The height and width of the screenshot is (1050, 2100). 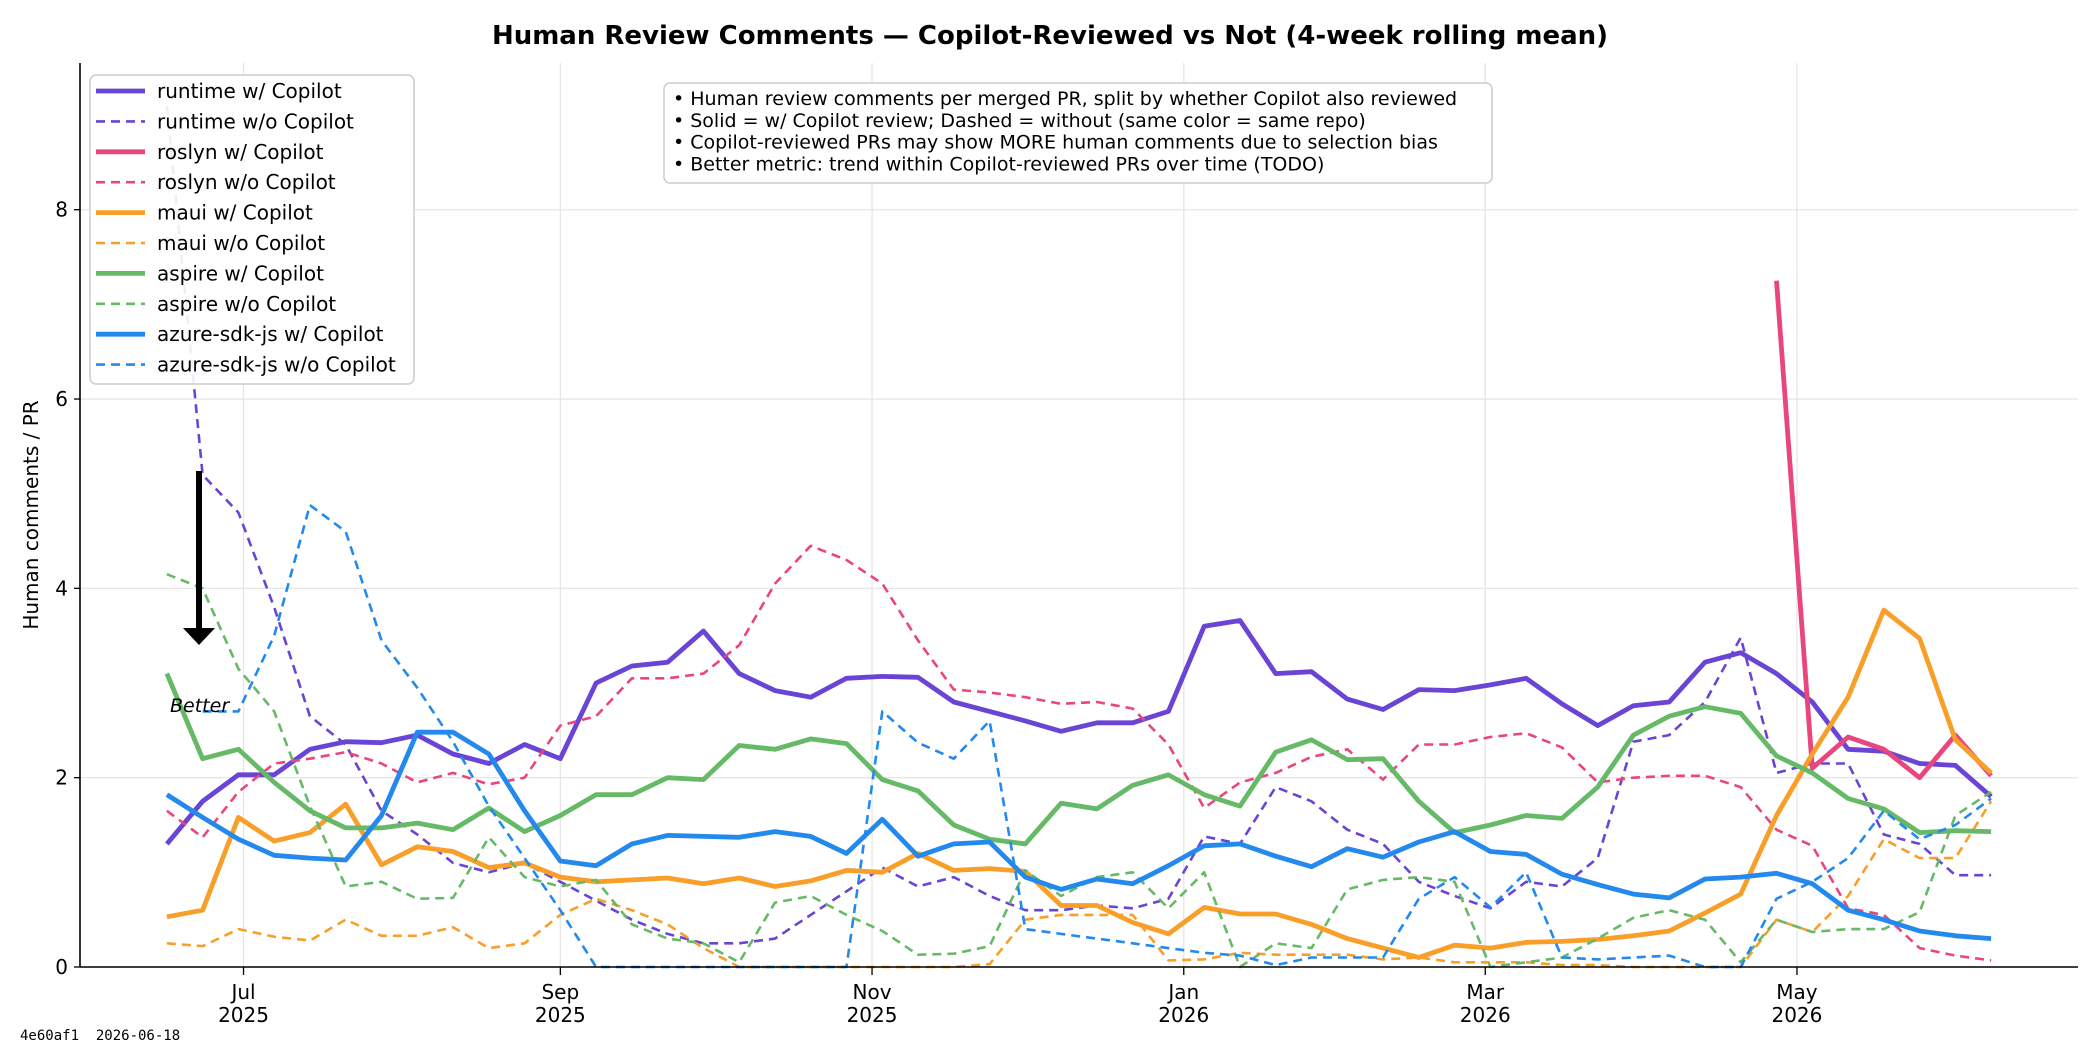 What do you see at coordinates (61, 967) in the screenshot?
I see `y-tick-label: 0` at bounding box center [61, 967].